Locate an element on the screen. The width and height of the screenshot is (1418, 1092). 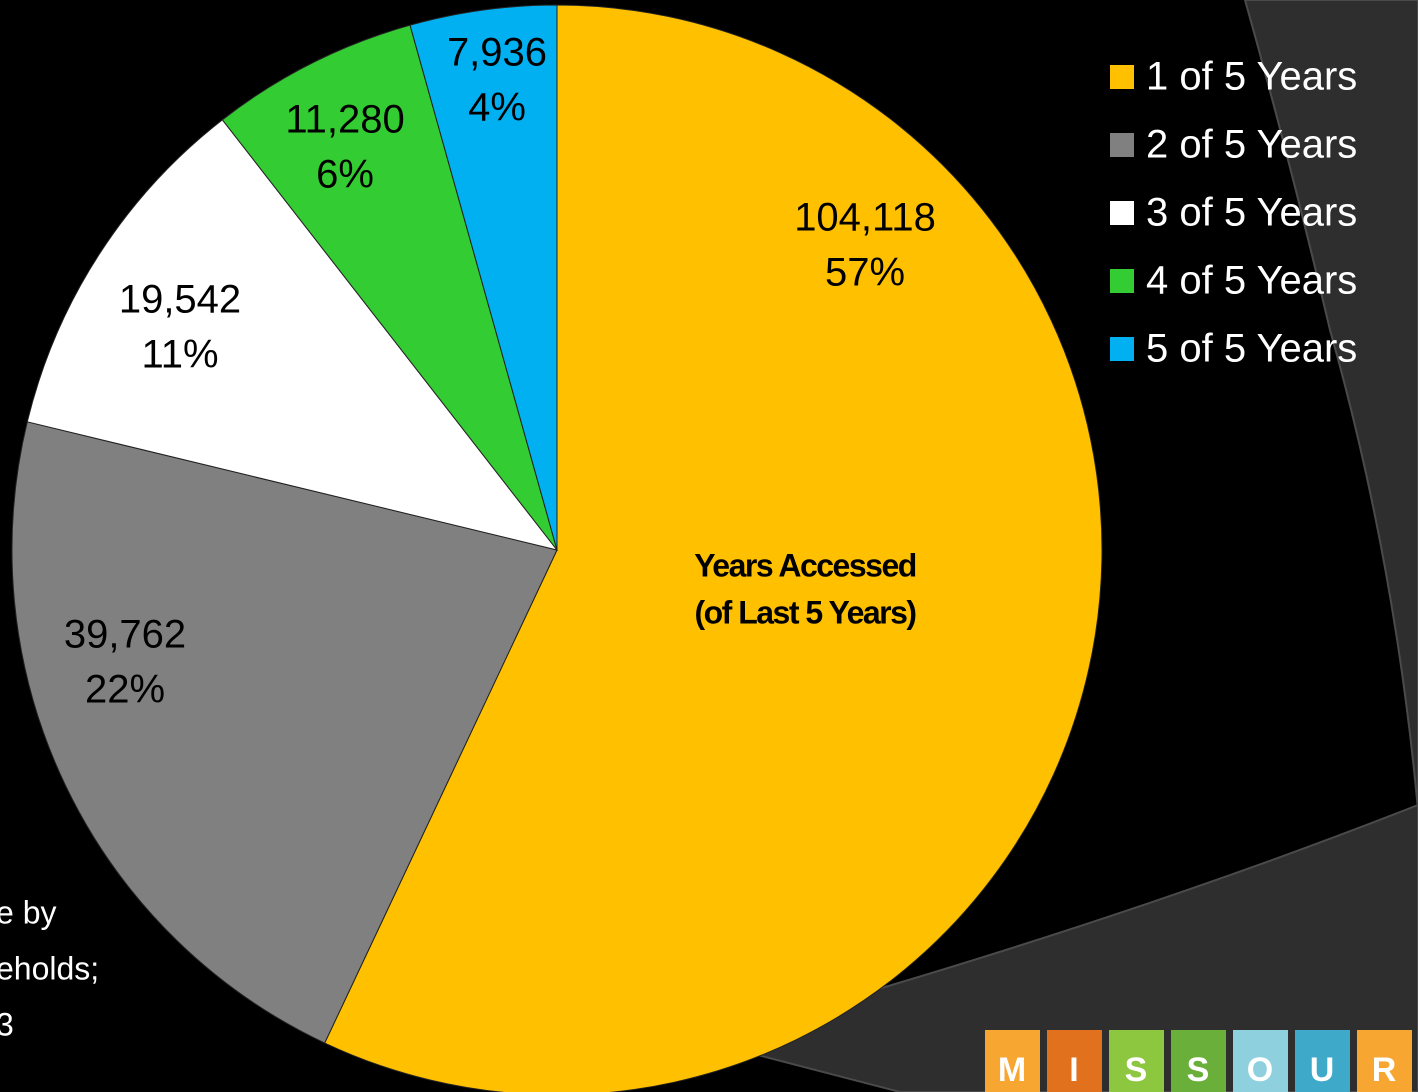
annotation: e by is located at coordinates (28, 912).